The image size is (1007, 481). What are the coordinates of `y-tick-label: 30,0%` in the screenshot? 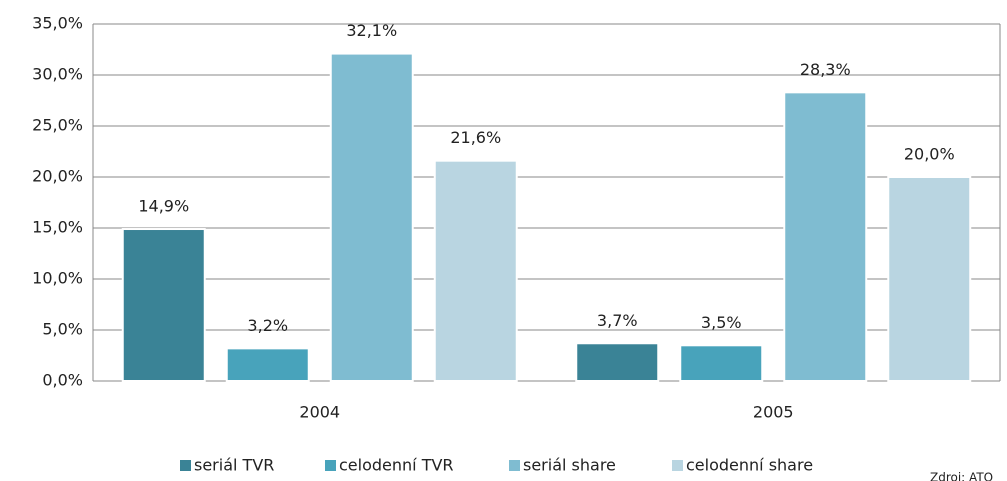 It's located at (57, 74).